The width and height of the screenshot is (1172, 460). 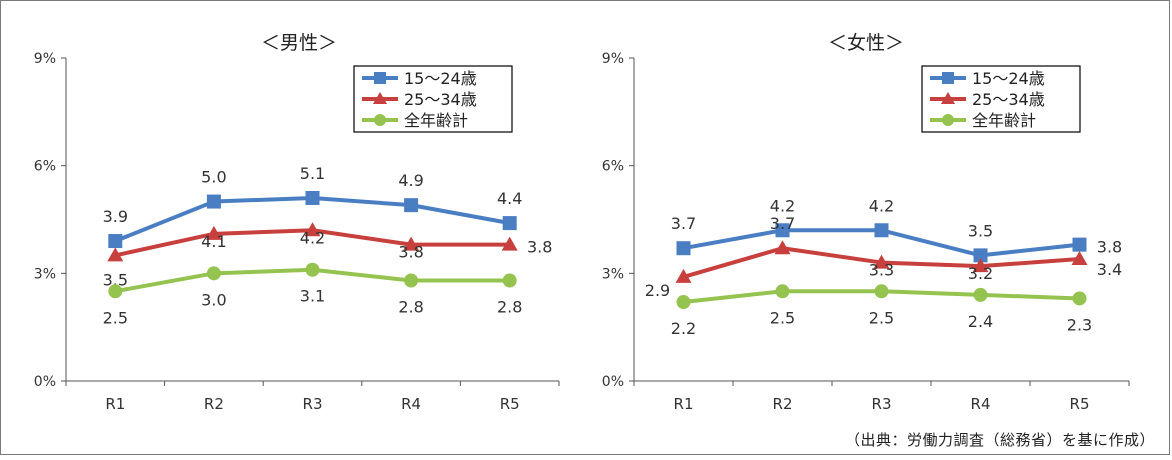 What do you see at coordinates (866, 43) in the screenshot?
I see `chart-title: ＜女性＞` at bounding box center [866, 43].